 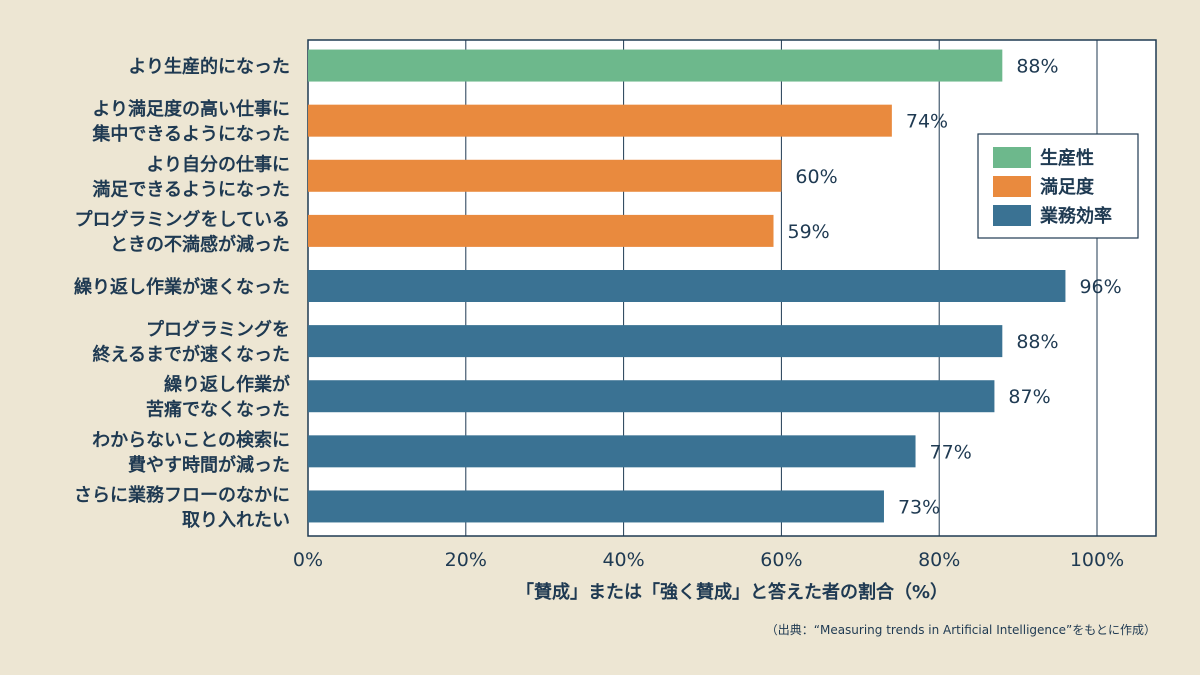 What do you see at coordinates (732, 592) in the screenshot?
I see `x-axis-label: 「賛成」または「強く賛成」と答えた者の割合（%）` at bounding box center [732, 592].